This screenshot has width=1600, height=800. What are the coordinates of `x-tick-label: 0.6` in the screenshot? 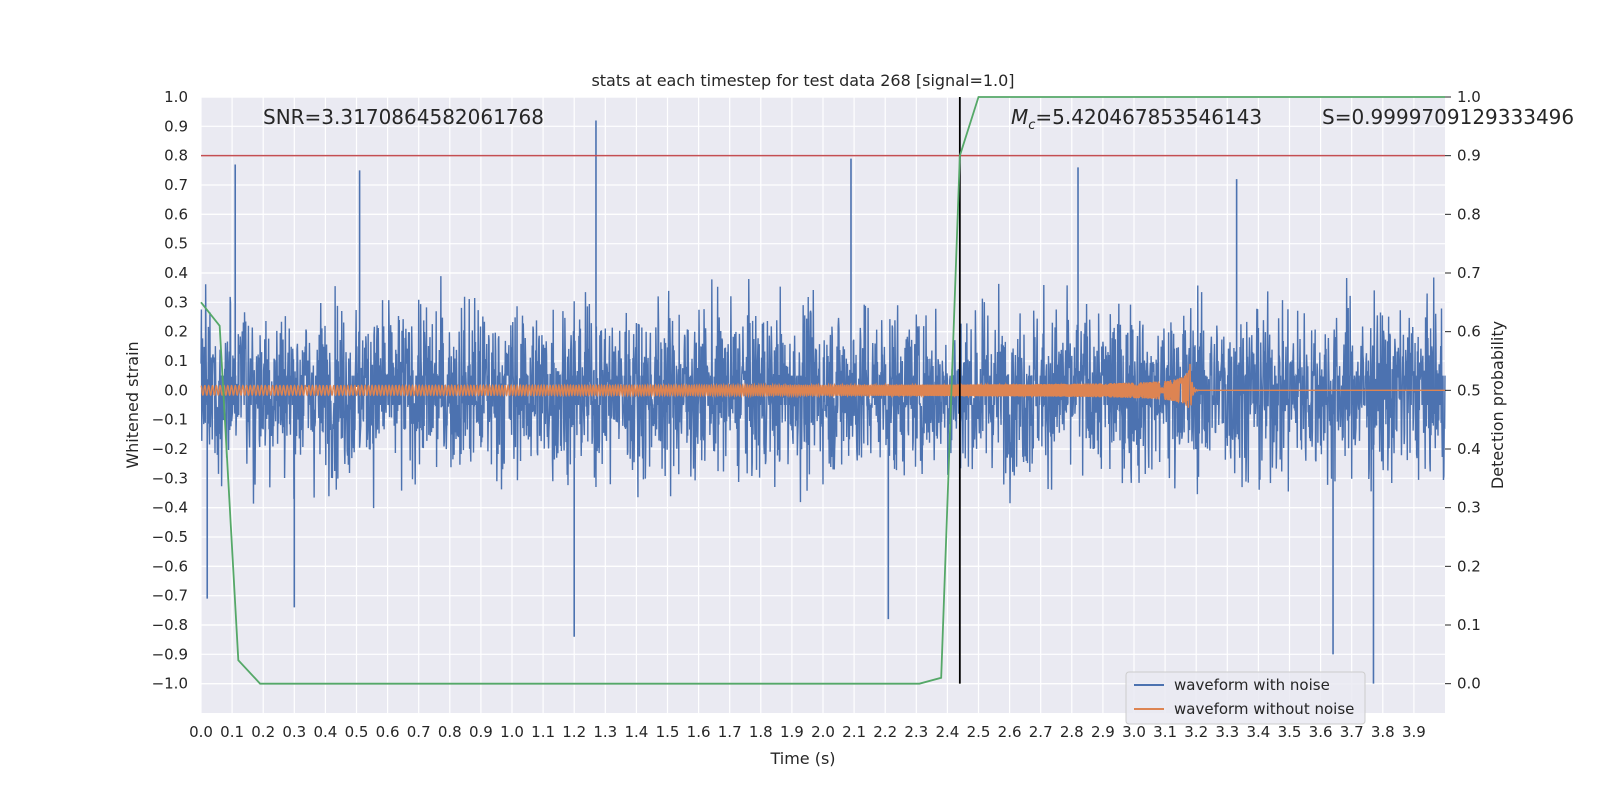 It's located at (388, 732).